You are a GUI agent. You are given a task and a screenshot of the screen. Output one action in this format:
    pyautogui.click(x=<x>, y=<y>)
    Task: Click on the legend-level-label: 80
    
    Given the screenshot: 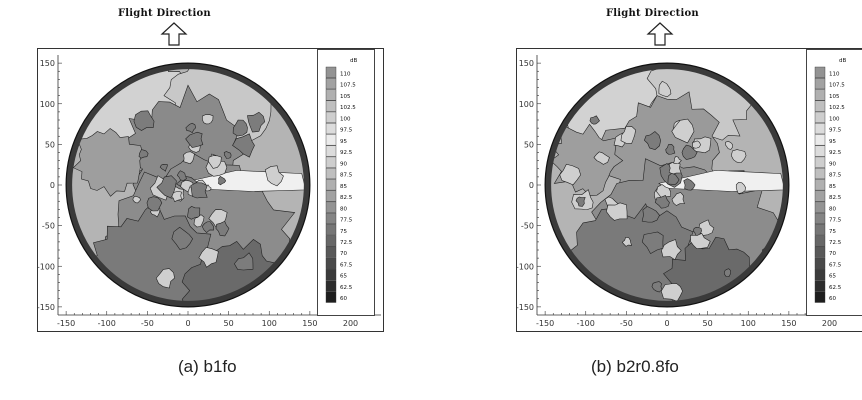 What is the action you would take?
    pyautogui.click(x=832, y=209)
    